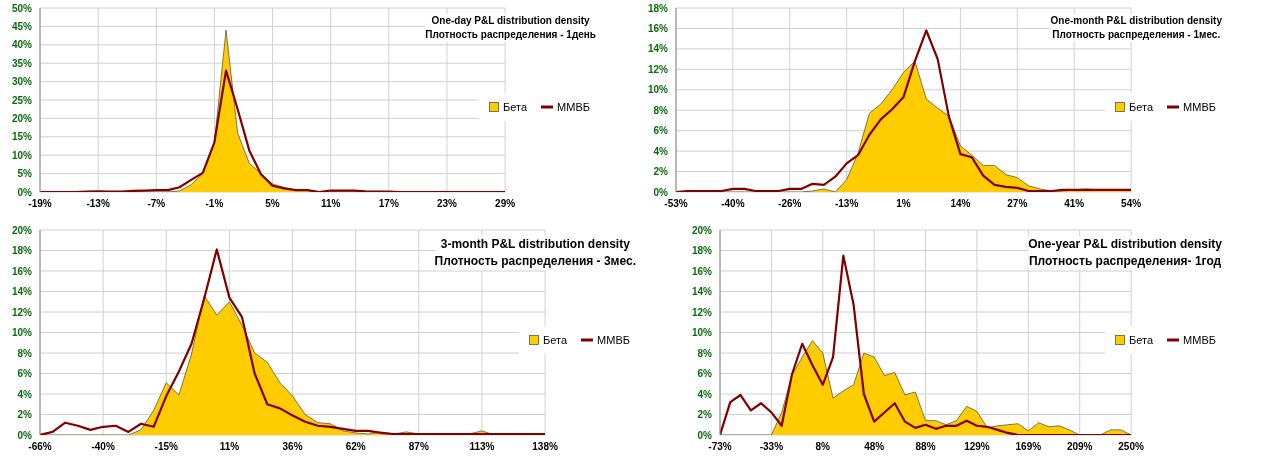 This screenshot has height=457, width=1266. I want to click on x-tick-label: -7%, so click(156, 204).